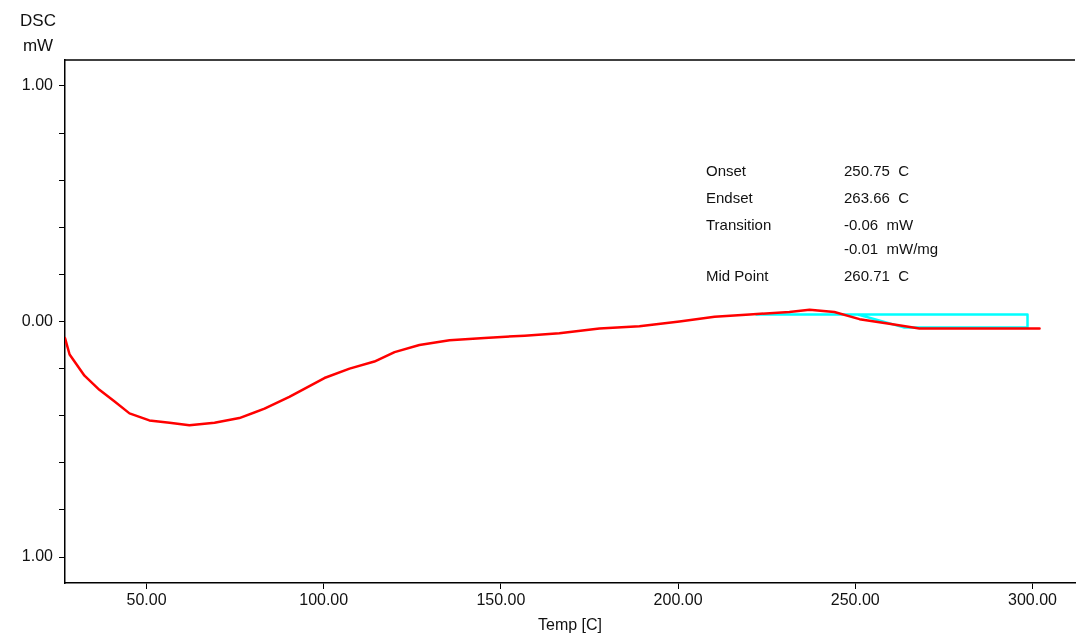 The width and height of the screenshot is (1080, 635). I want to click on annotation: Transition, so click(739, 224).